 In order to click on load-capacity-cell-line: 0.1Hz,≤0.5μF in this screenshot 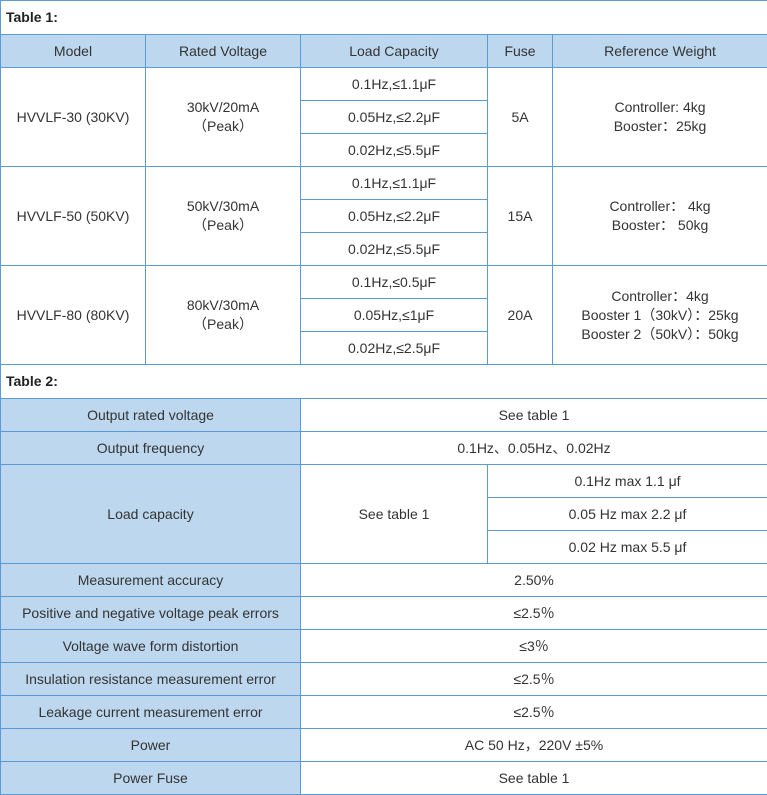, I will do `click(394, 282)`.